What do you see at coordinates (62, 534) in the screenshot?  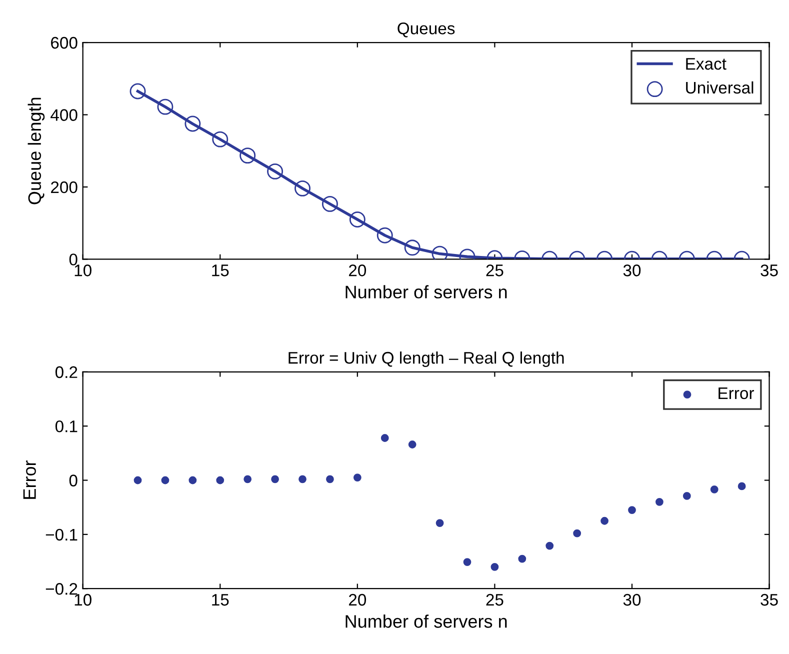 I see `y-tick-label: −0.1` at bounding box center [62, 534].